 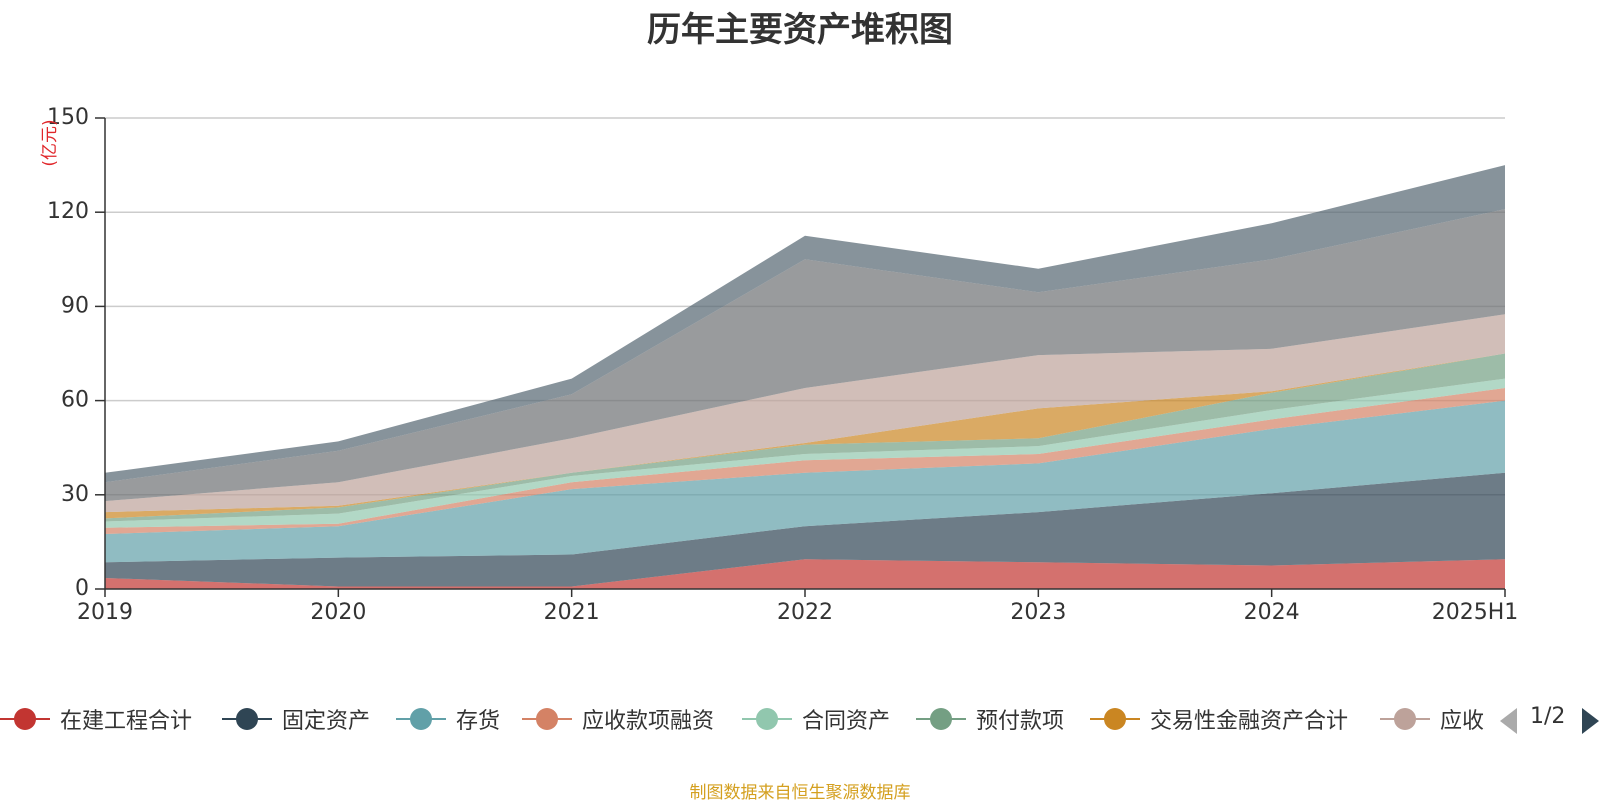 What do you see at coordinates (1038, 612) in the screenshot?
I see `x-tick-label: 2023` at bounding box center [1038, 612].